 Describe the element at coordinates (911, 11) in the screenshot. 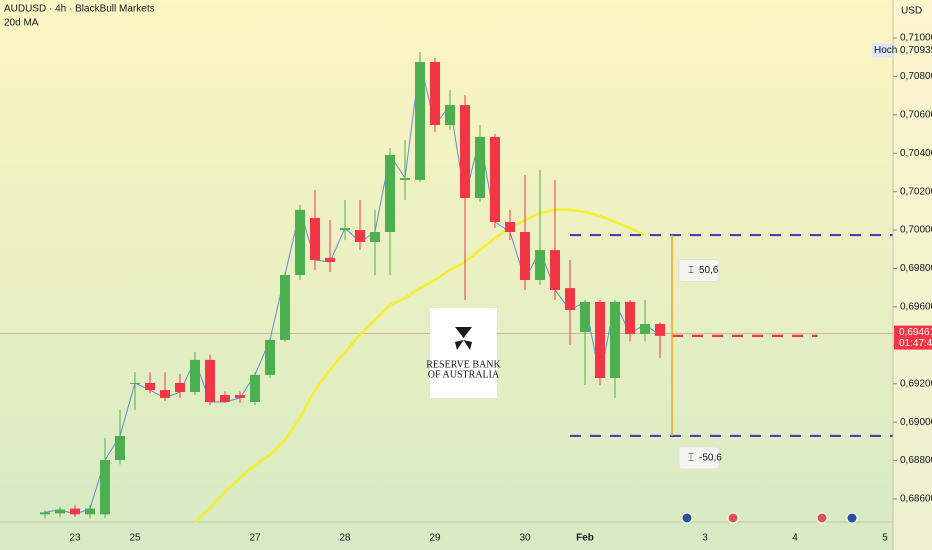

I see `currency: USD` at that location.